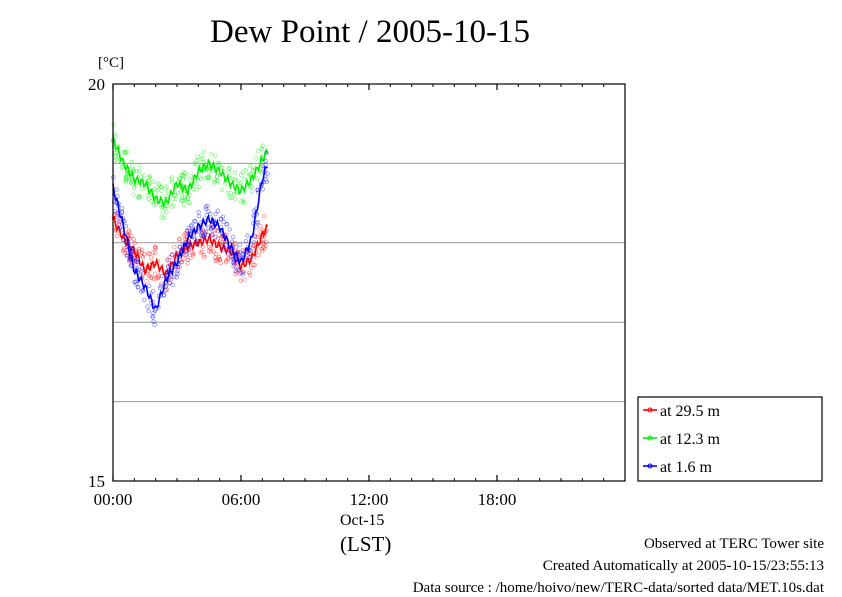 The height and width of the screenshot is (597, 842). I want to click on legend-label: at 29.5 m, so click(690, 411).